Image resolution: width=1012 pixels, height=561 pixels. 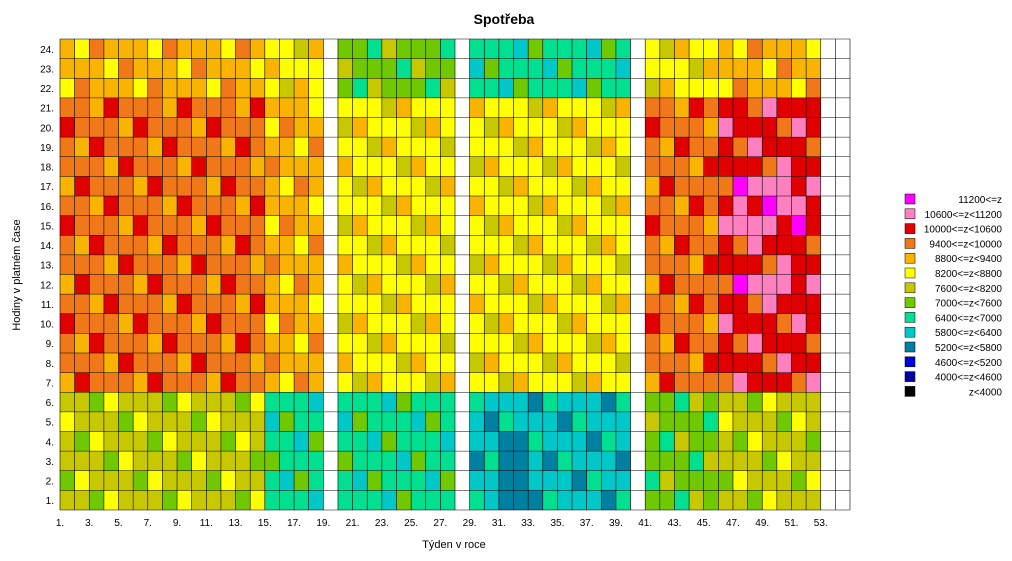 What do you see at coordinates (910, 391) in the screenshot?
I see `legend-swatch` at bounding box center [910, 391].